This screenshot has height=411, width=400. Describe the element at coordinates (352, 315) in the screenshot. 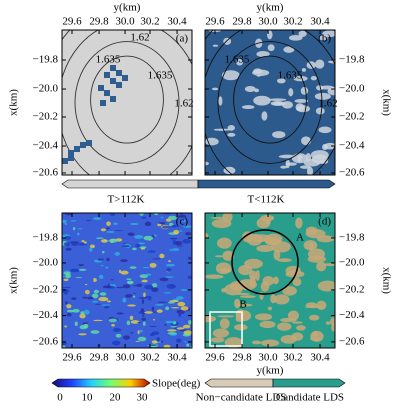

I see `y-tick-label: −20.4` at that location.